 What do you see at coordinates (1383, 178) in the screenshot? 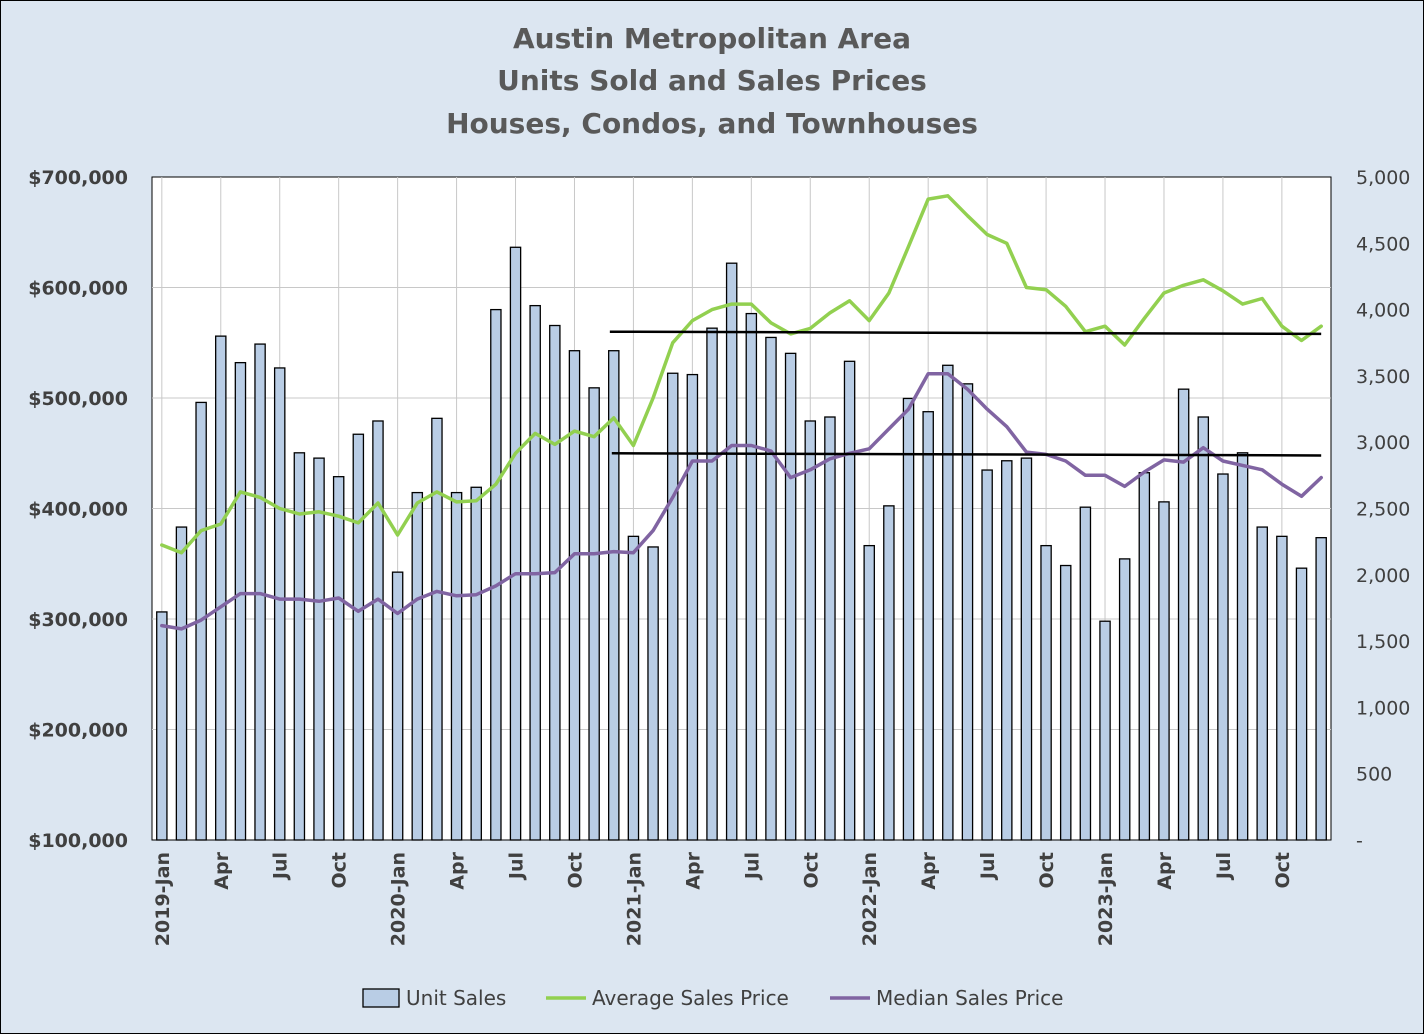
I see `right-axis-tick-label: 5,000` at bounding box center [1383, 178].